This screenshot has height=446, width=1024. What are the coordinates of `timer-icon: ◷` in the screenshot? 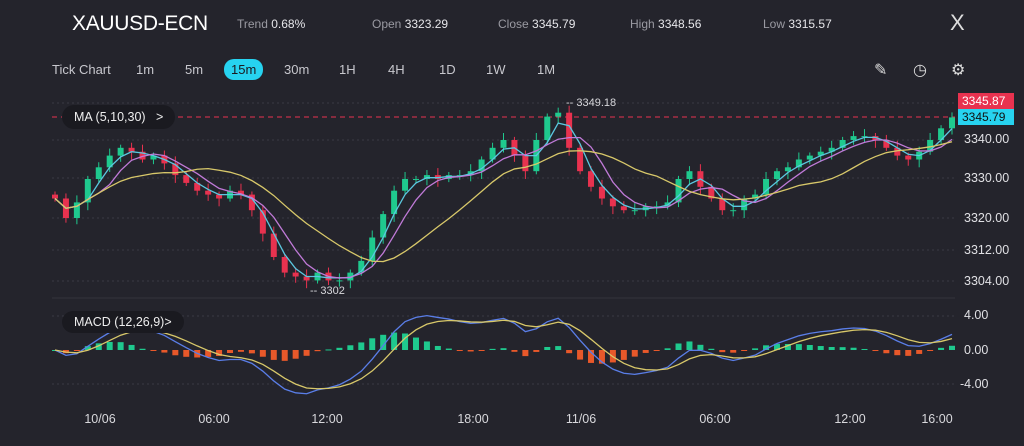 It's located at (920, 70).